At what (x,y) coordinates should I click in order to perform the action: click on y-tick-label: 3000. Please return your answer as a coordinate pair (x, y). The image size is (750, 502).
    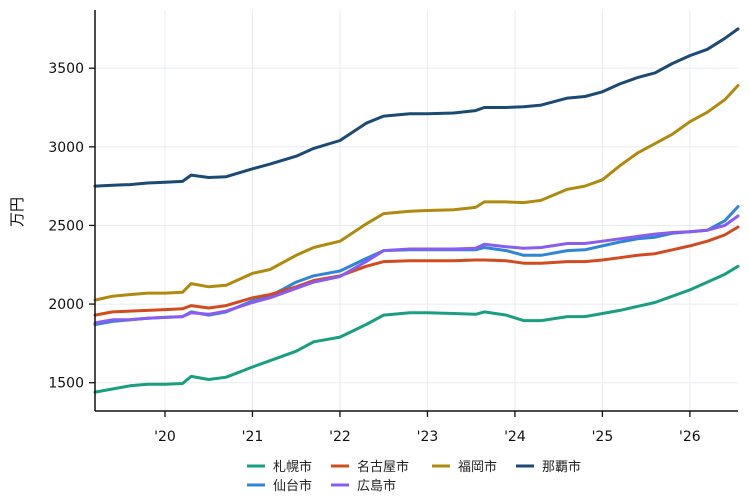
    Looking at the image, I should click on (66, 148).